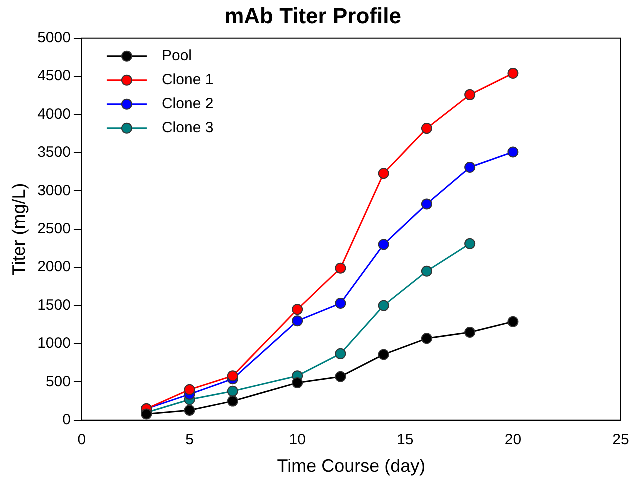 The height and width of the screenshot is (487, 633). Describe the element at coordinates (54, 305) in the screenshot. I see `y-tick-label: 1500` at that location.